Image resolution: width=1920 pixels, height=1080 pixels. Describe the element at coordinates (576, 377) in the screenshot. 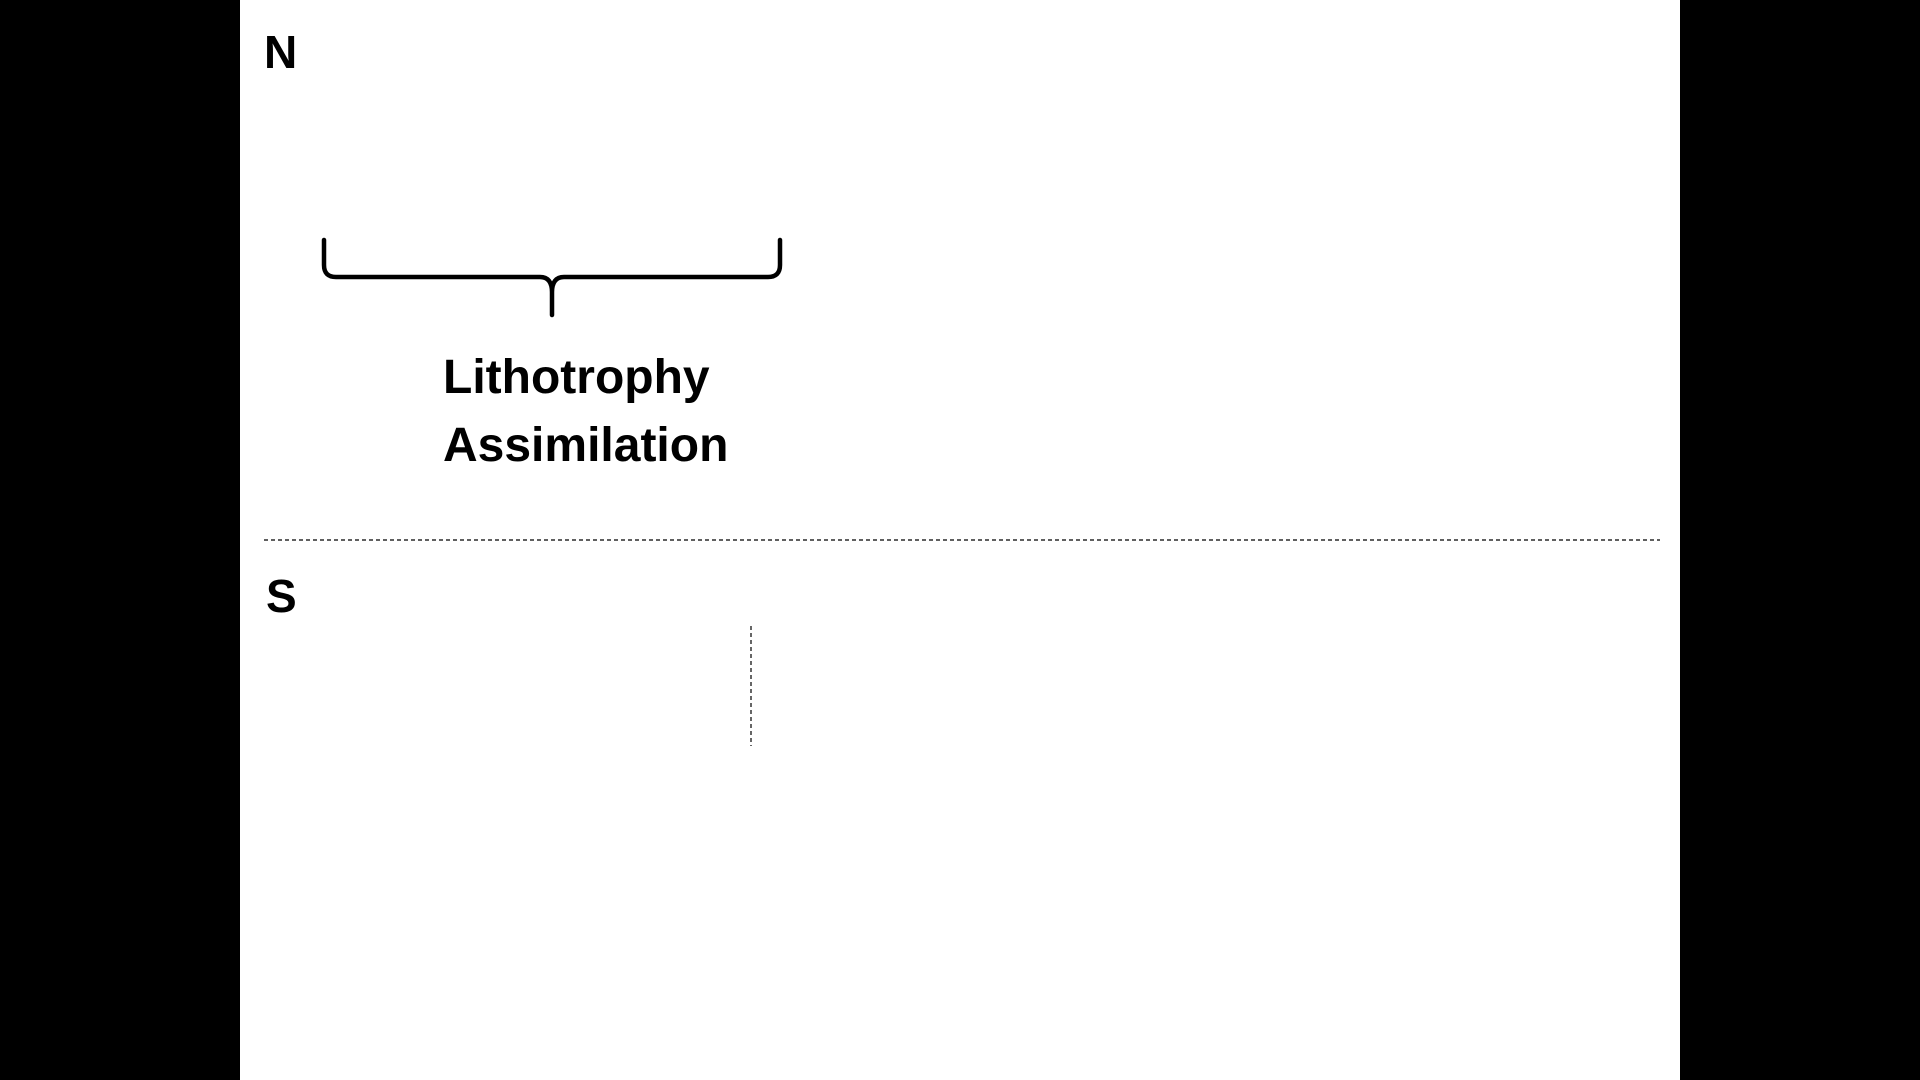

I see `process-label-line1: Lithotrophy` at that location.